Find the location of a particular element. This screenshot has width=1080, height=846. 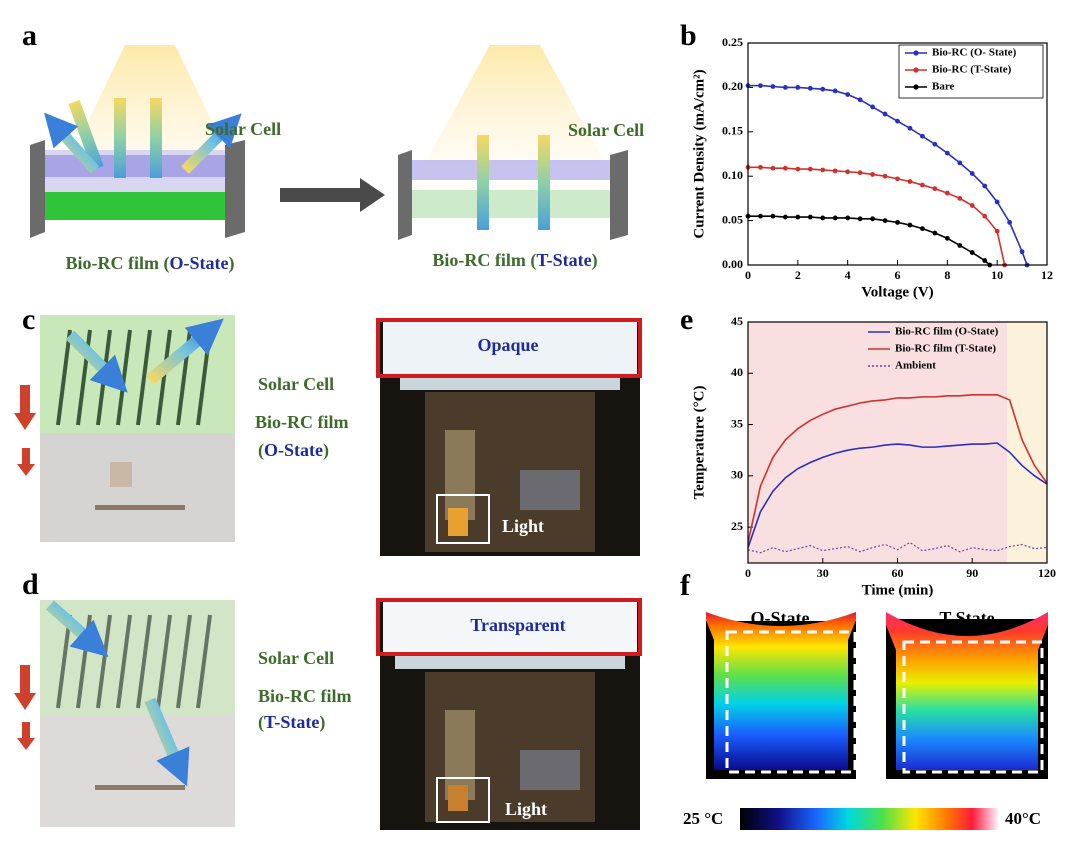

x-tick-label: 12 is located at coordinates (1047, 275).